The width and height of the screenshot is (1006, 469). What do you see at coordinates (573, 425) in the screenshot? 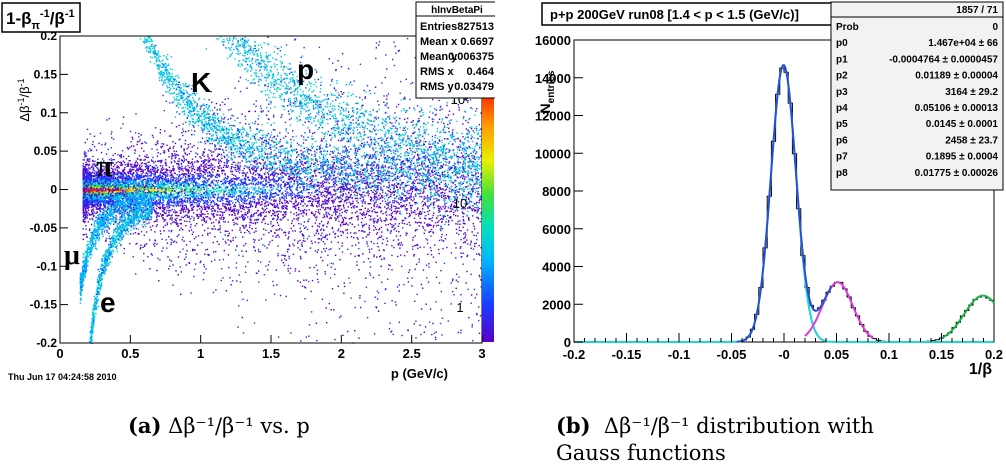
I see `caption-b-label: (b)` at bounding box center [573, 425].